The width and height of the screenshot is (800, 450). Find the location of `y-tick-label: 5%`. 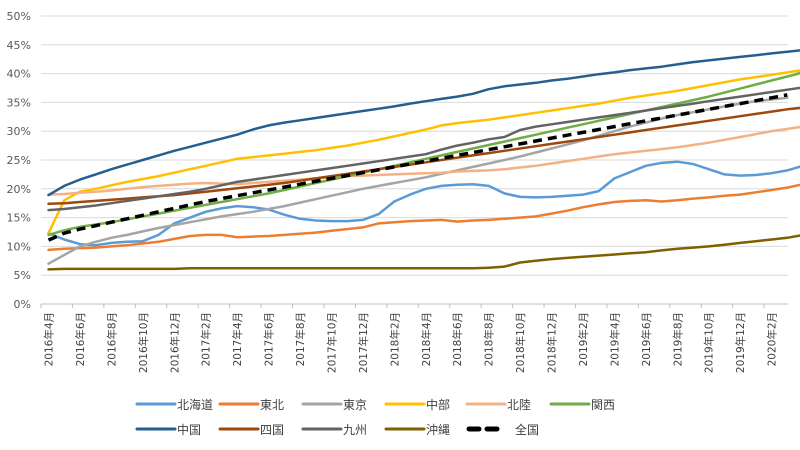

y-tick-label: 5% is located at coordinates (22, 275).